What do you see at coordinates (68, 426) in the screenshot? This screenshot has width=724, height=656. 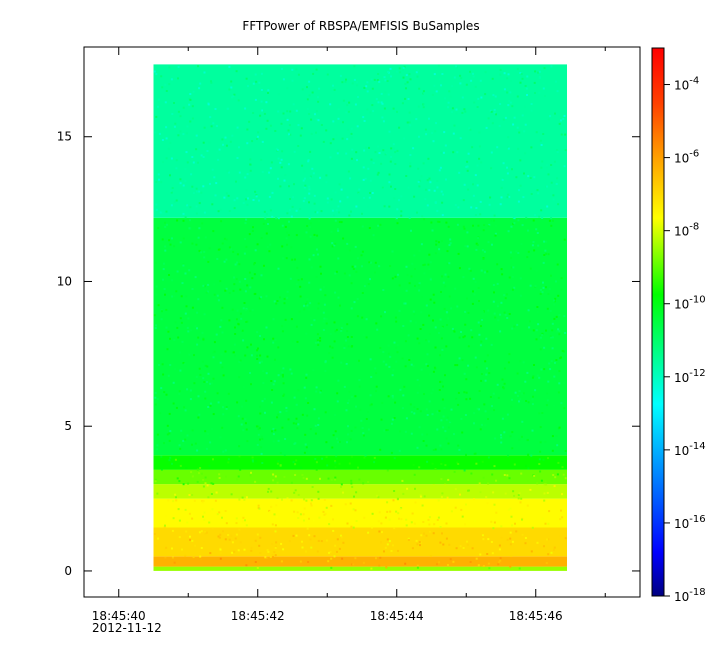 I see `y-tick-label: 5` at bounding box center [68, 426].